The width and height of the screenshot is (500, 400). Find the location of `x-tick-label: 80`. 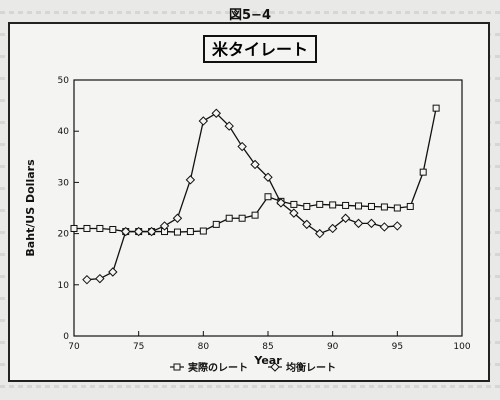

x-tick-label: 80 is located at coordinates (204, 347).